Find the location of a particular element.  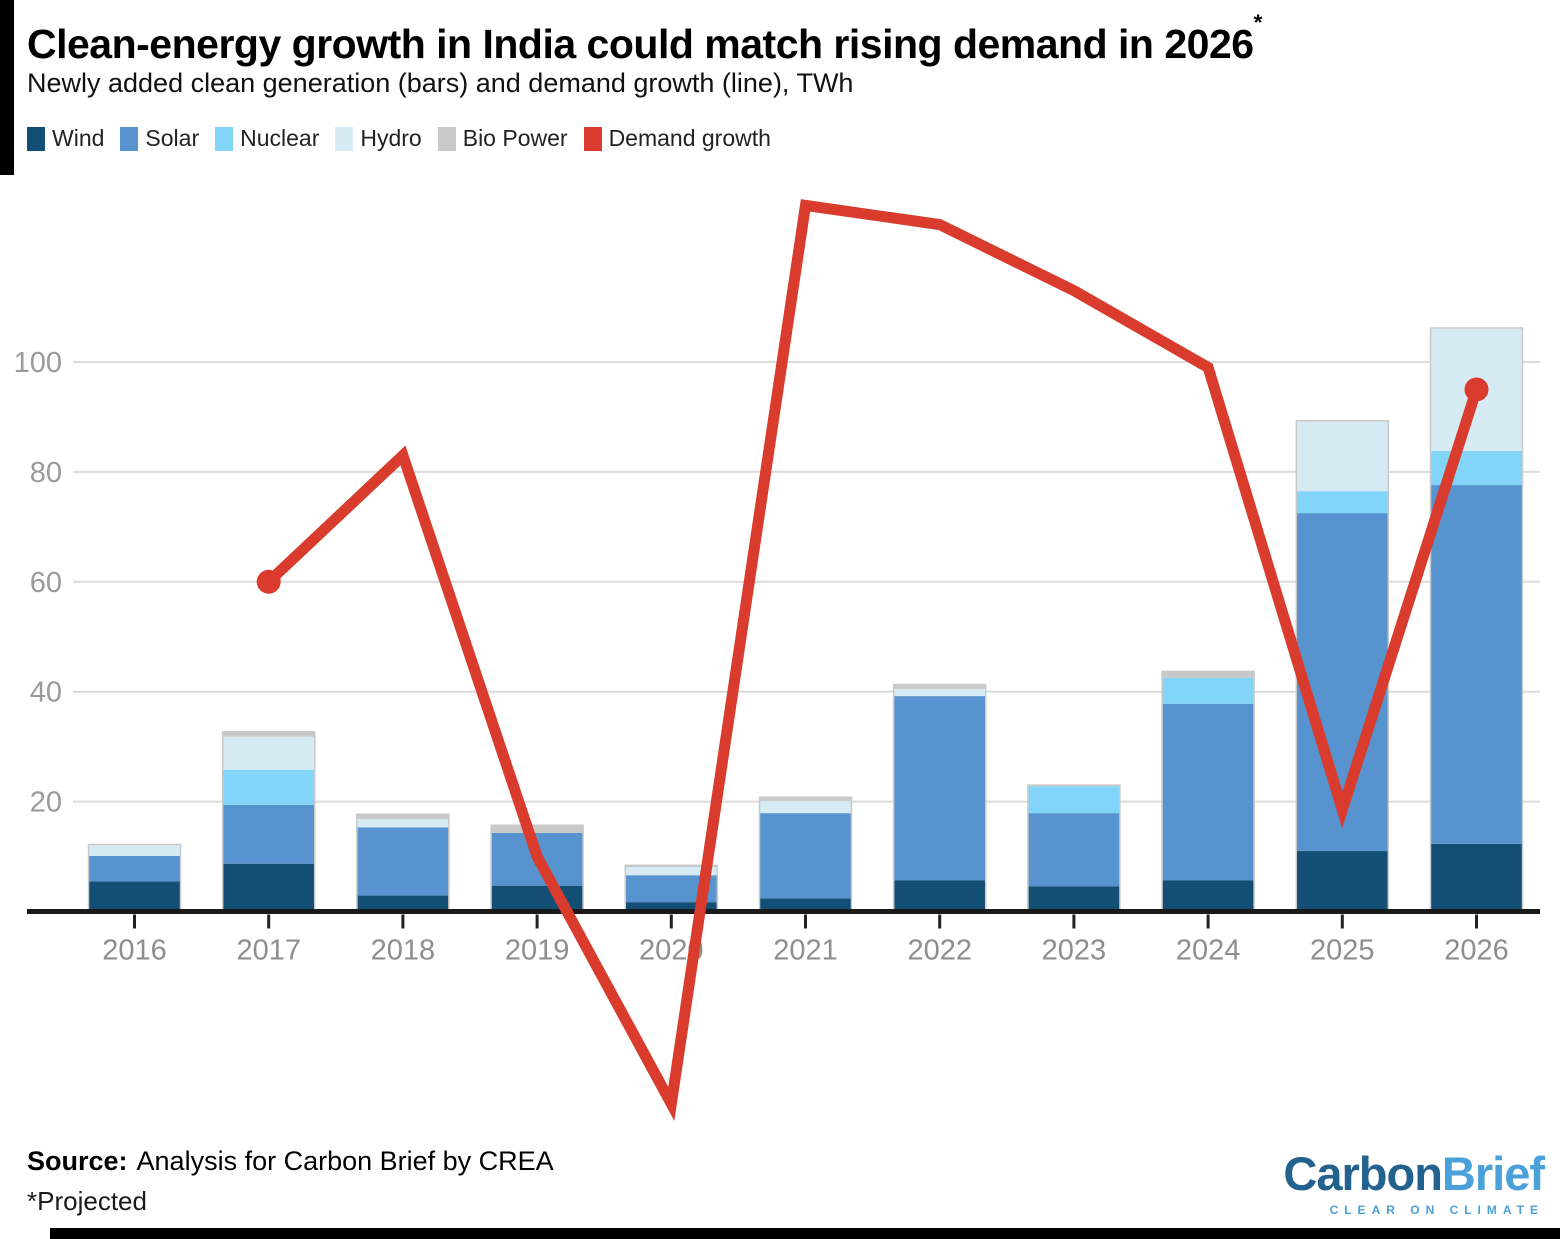

source-label: Source: is located at coordinates (77, 1161).